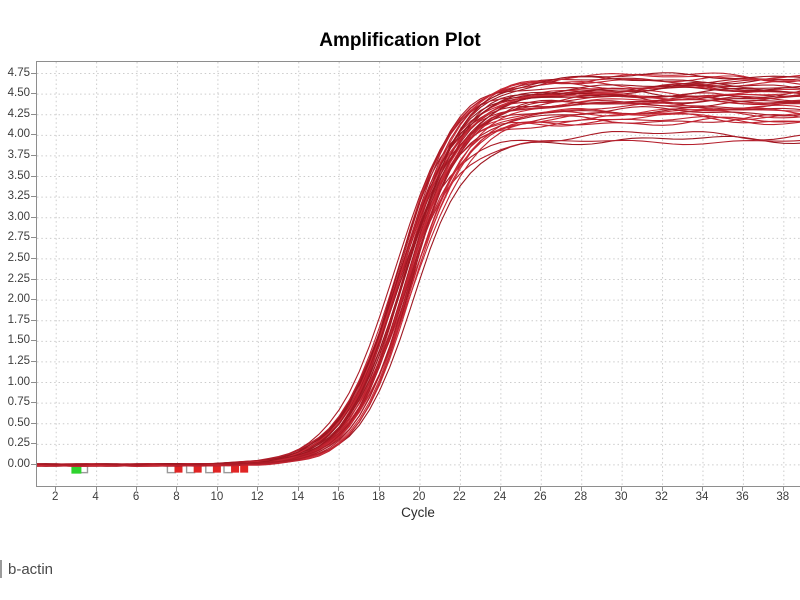 The height and width of the screenshot is (600, 800). What do you see at coordinates (176, 497) in the screenshot?
I see `x-tick-label: 8` at bounding box center [176, 497].